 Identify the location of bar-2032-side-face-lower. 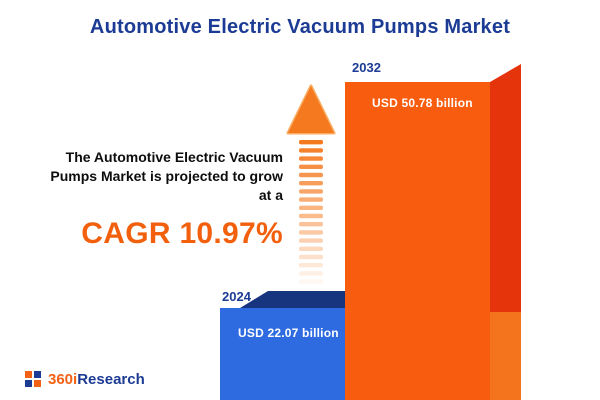
(505, 356).